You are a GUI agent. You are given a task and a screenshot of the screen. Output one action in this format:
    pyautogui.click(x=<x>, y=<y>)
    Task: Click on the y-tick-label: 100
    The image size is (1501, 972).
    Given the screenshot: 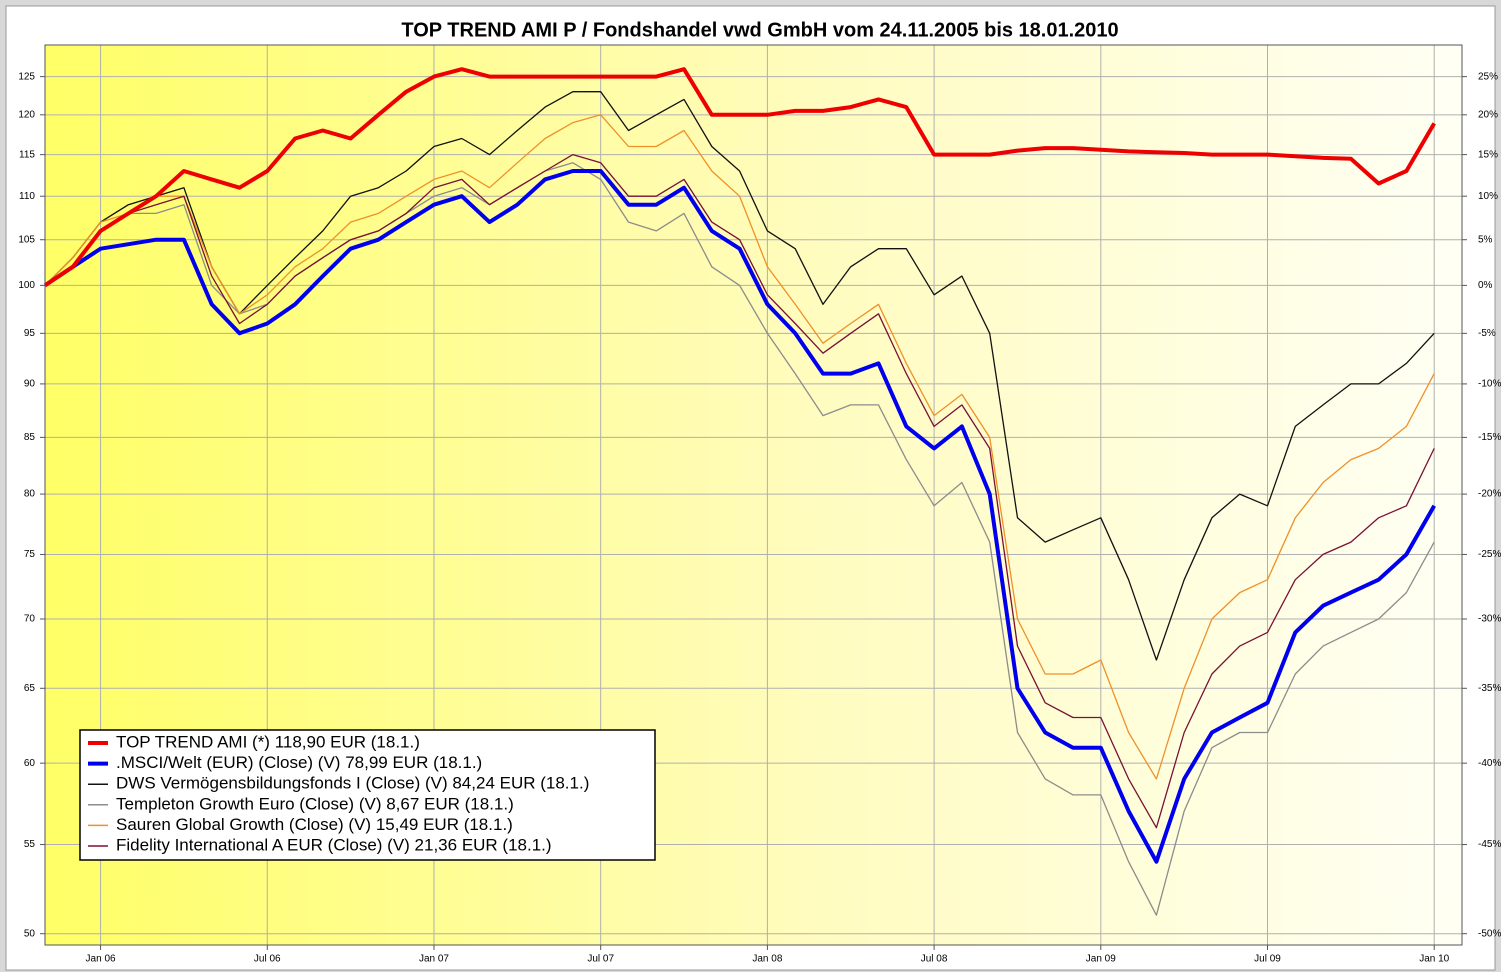 What is the action you would take?
    pyautogui.click(x=26, y=285)
    